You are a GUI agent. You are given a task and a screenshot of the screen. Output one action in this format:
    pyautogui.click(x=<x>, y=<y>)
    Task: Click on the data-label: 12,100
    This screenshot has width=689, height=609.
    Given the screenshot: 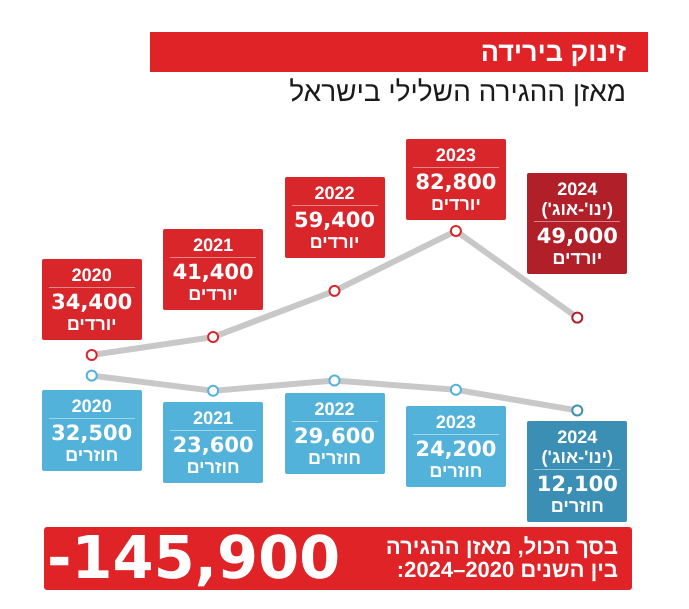 What is the action you would take?
    pyautogui.click(x=577, y=484)
    